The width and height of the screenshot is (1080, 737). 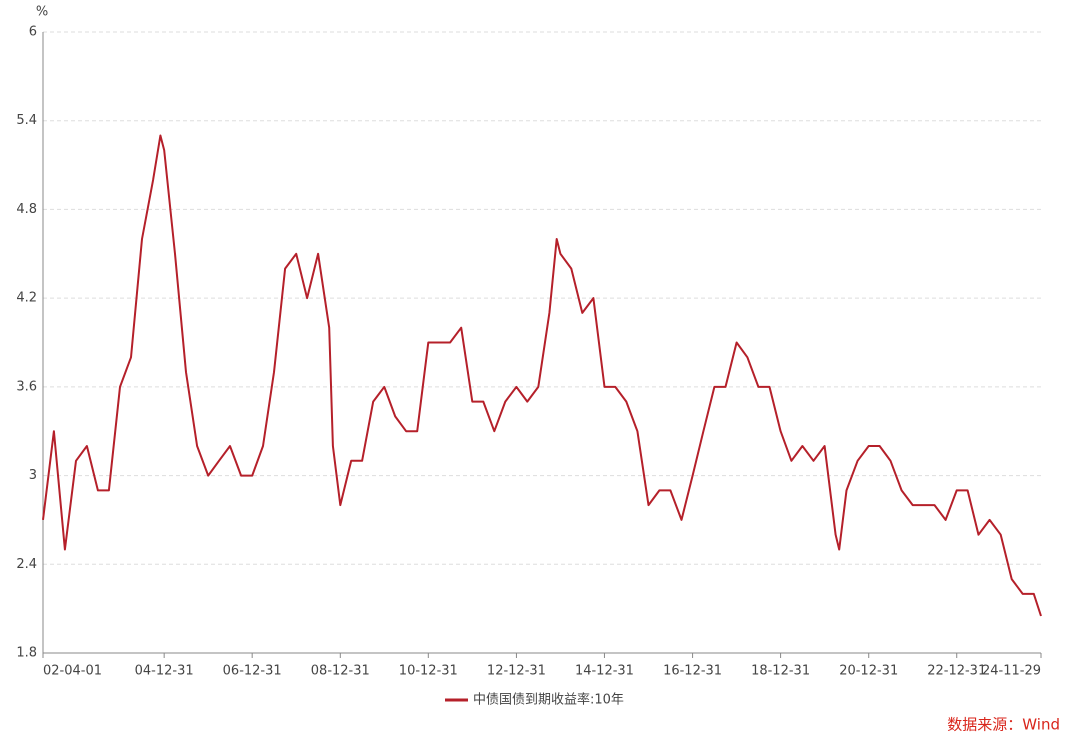 I want to click on x-tick-label: 16-12-31, so click(x=692, y=671).